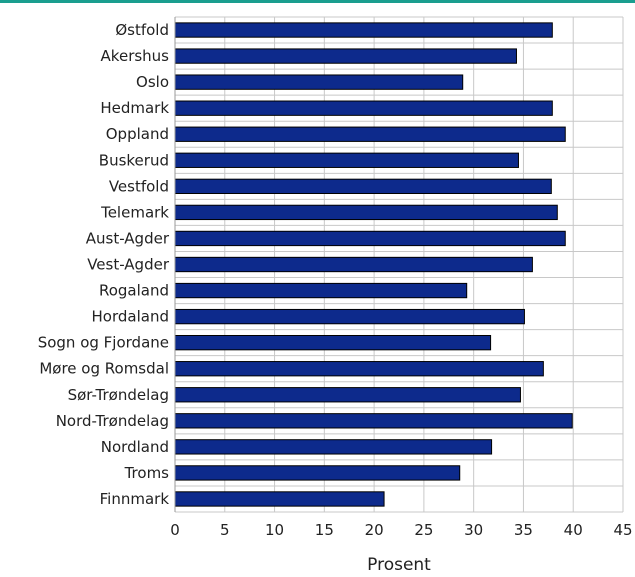 The height and width of the screenshot is (577, 635). I want to click on category-label: Oslo, so click(152, 82).